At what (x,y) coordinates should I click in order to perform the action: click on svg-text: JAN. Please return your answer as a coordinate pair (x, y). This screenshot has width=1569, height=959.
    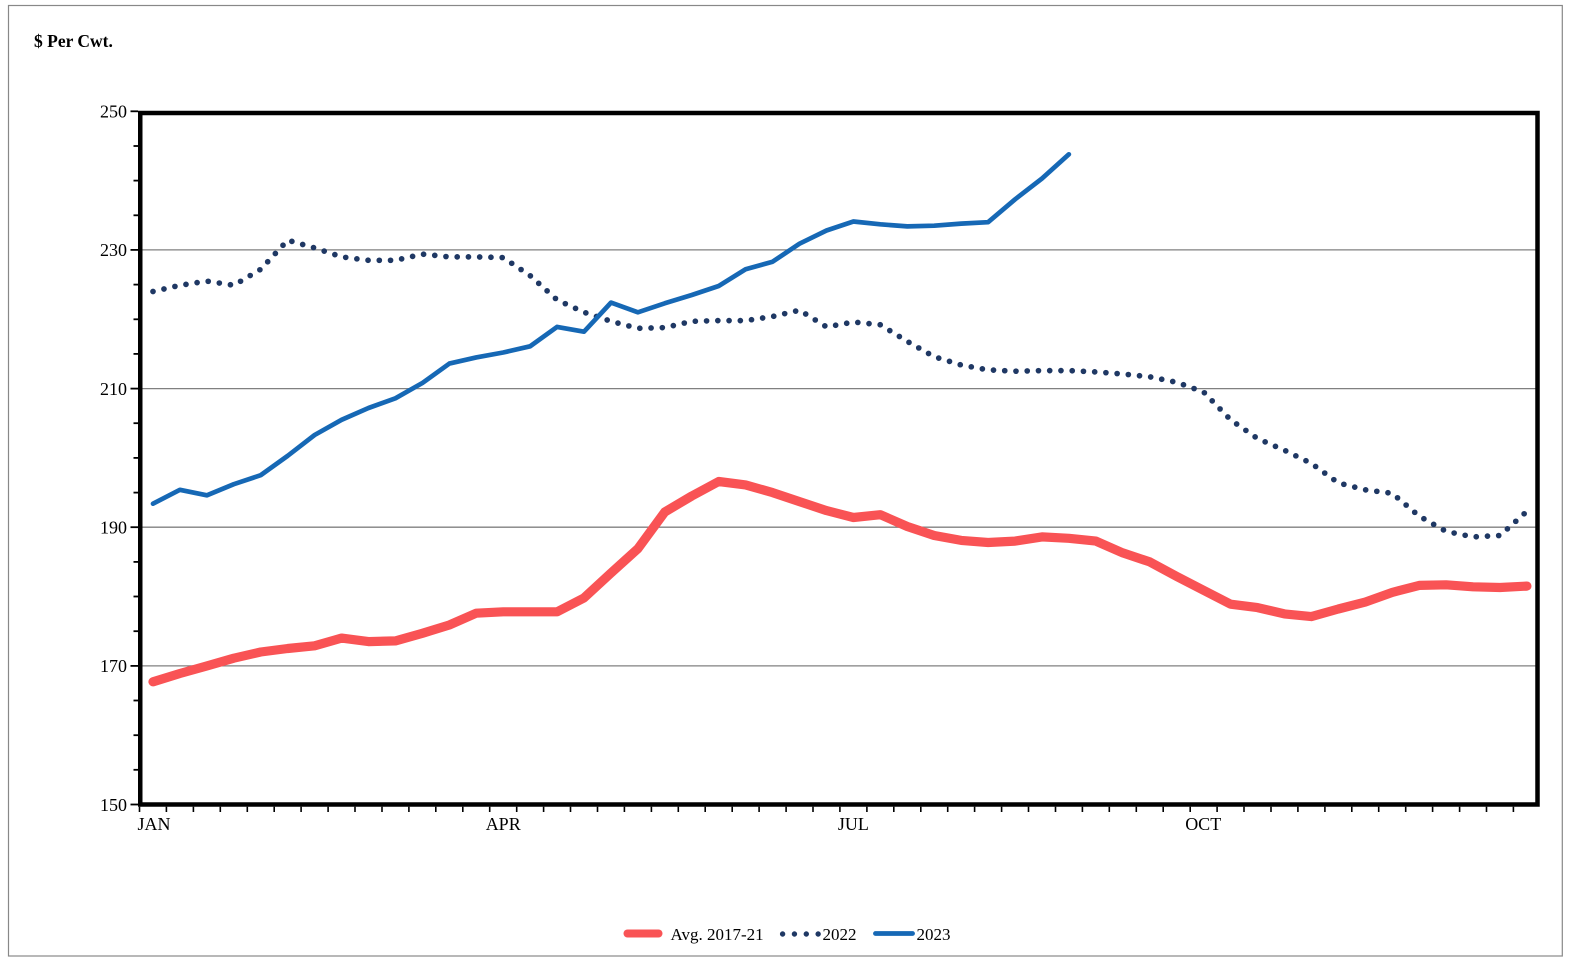
    Looking at the image, I should click on (153, 824).